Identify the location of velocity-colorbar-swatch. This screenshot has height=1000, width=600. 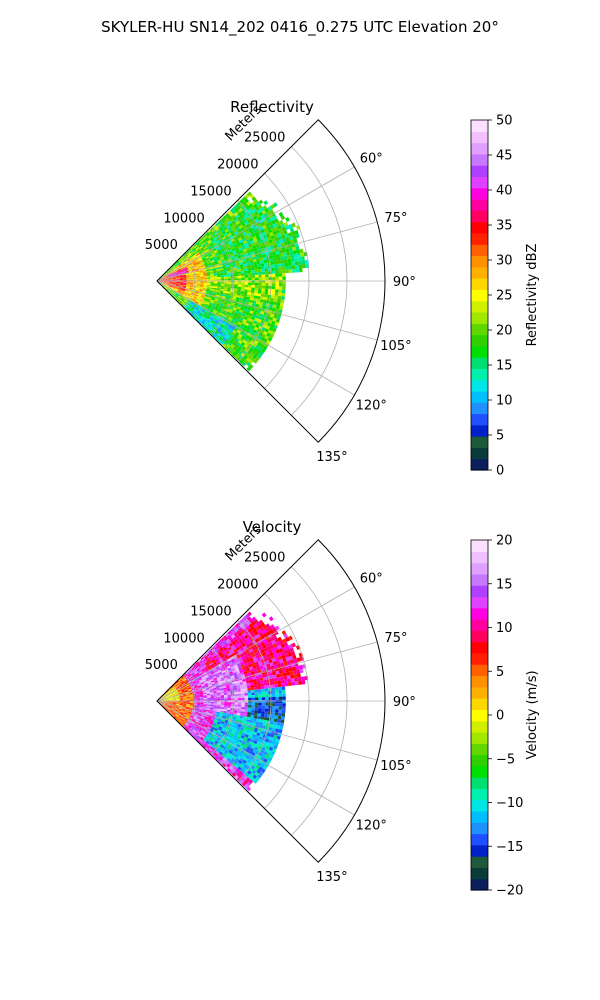
(479, 670).